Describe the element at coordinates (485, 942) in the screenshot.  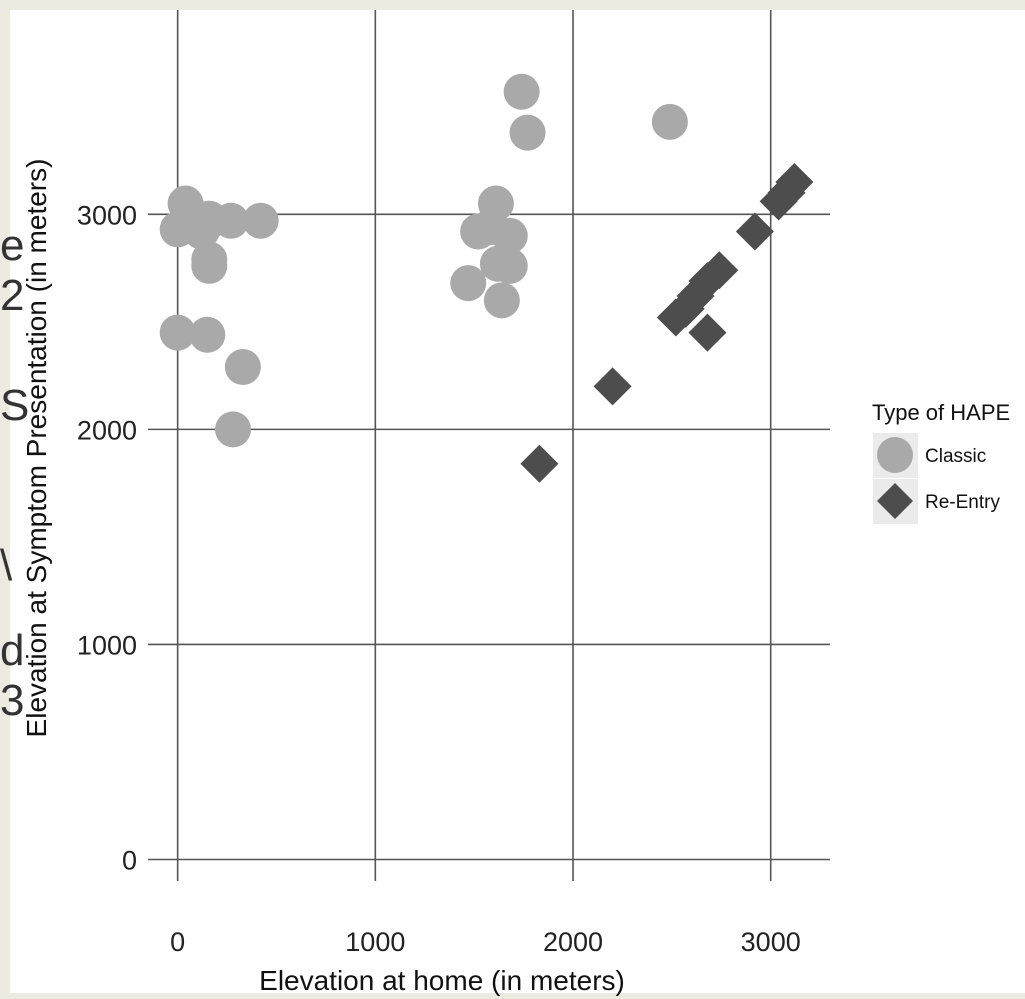
I see `x-tick-labels: 0 1000 2000 3000` at that location.